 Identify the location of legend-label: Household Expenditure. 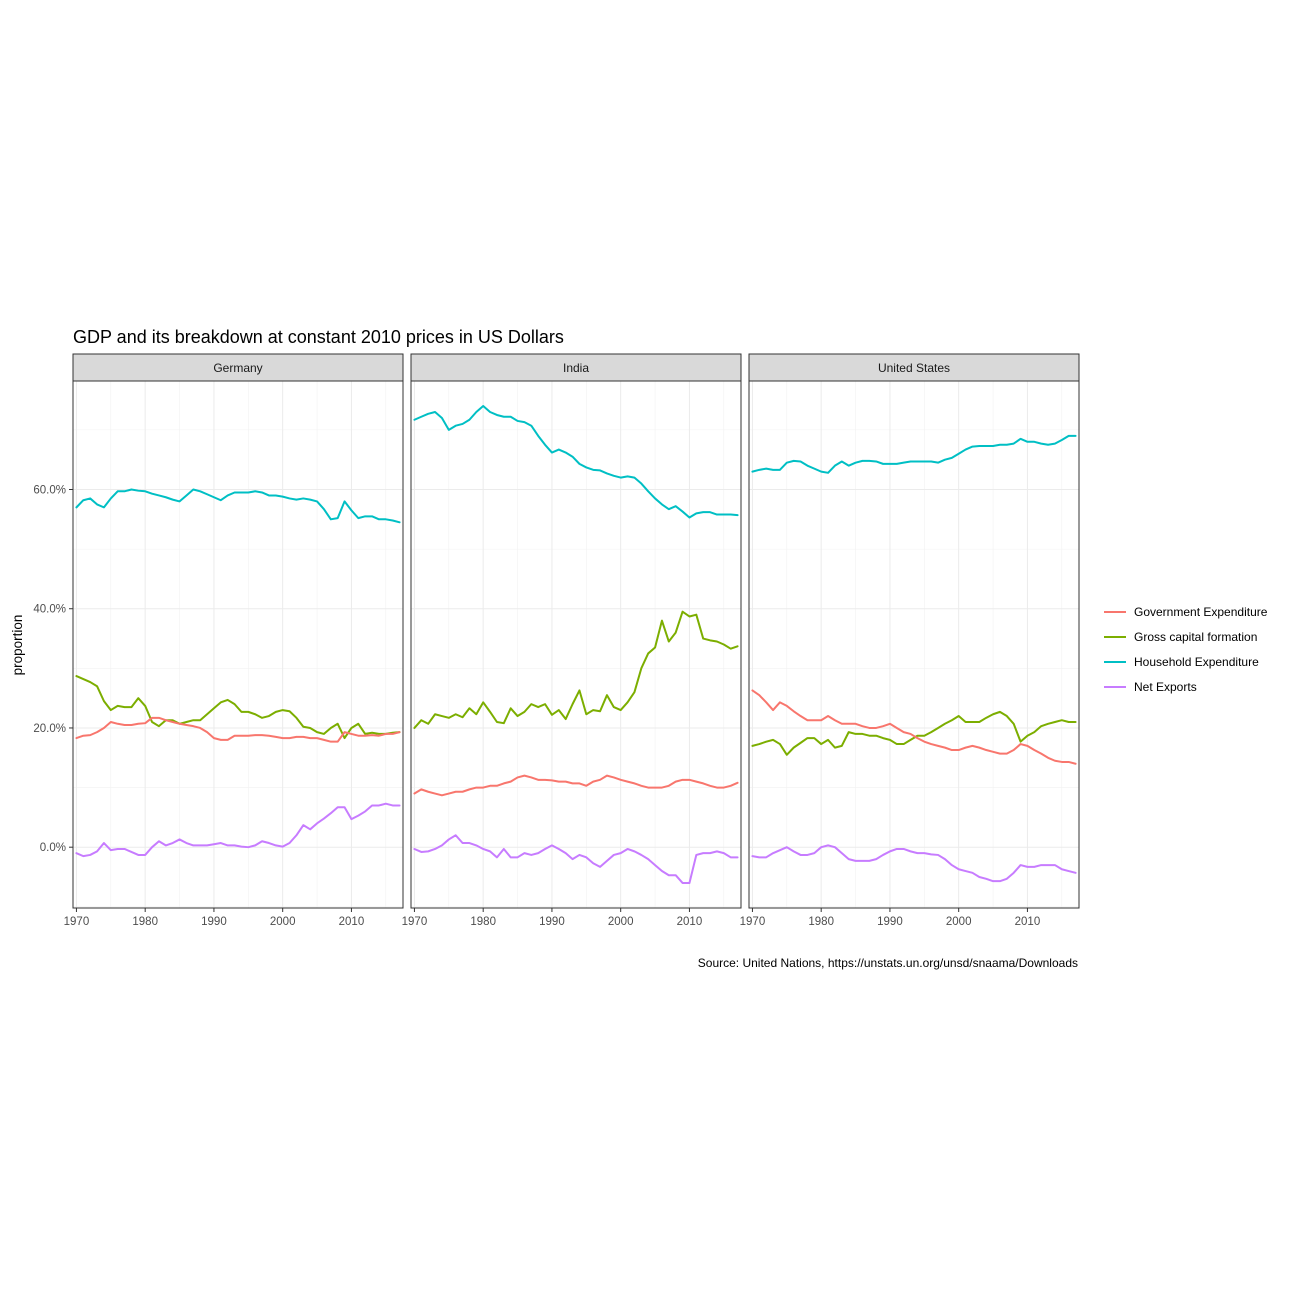
(1196, 662).